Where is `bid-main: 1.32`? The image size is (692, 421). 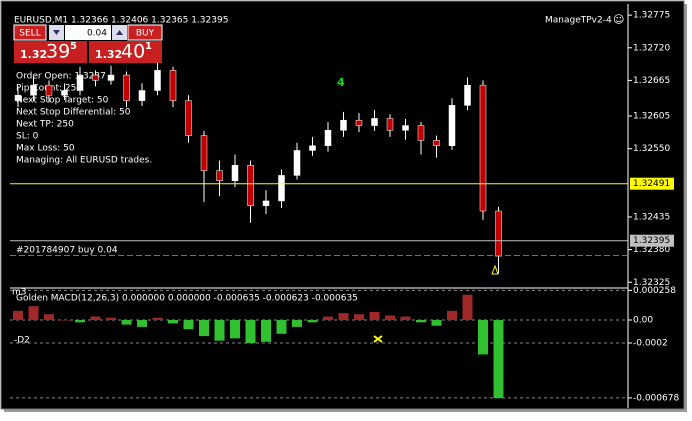 bid-main: 1.32 is located at coordinates (33, 54).